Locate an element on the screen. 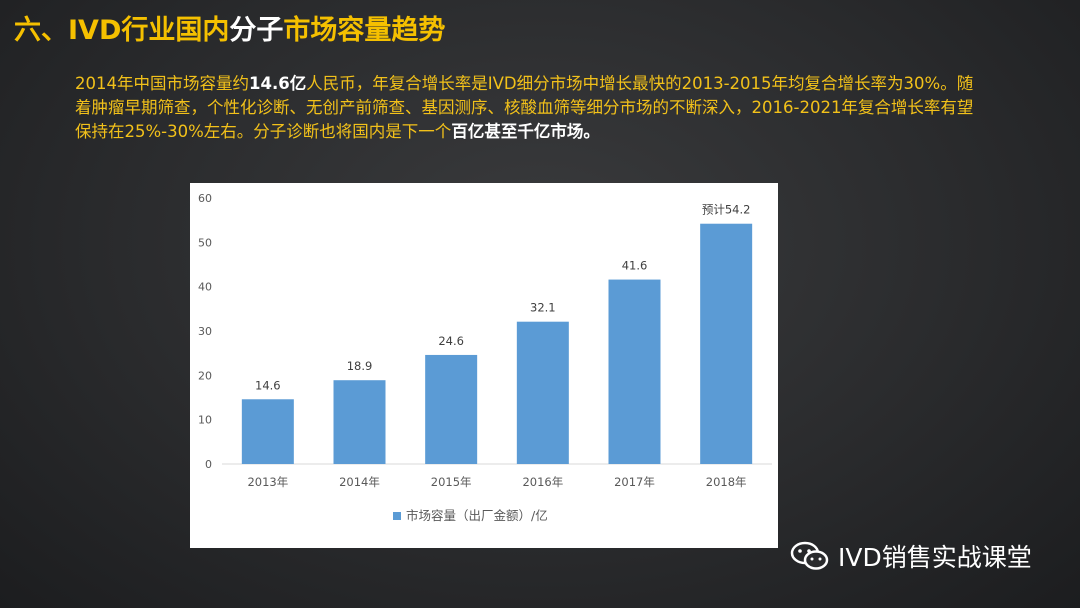 The image size is (1080, 608). y-tick-label: 40 is located at coordinates (205, 287).